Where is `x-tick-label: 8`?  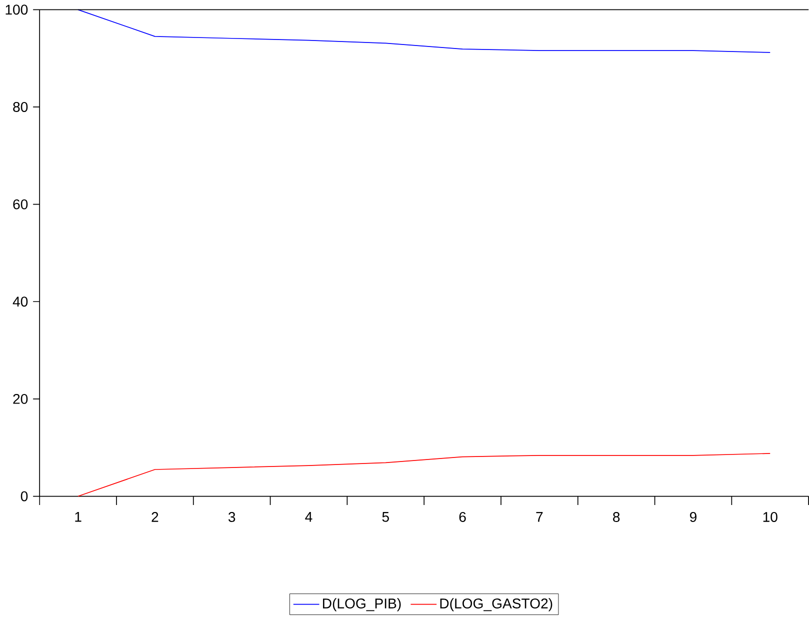 x-tick-label: 8 is located at coordinates (616, 517).